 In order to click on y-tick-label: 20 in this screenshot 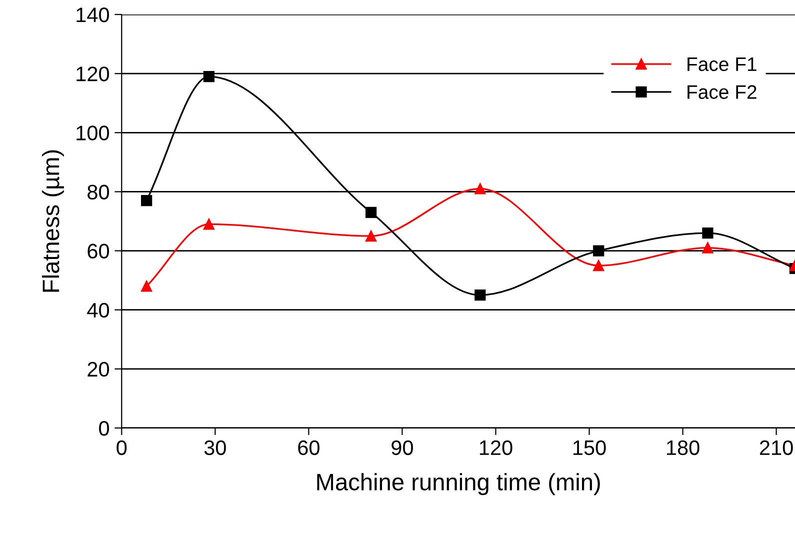, I will do `click(99, 369)`.